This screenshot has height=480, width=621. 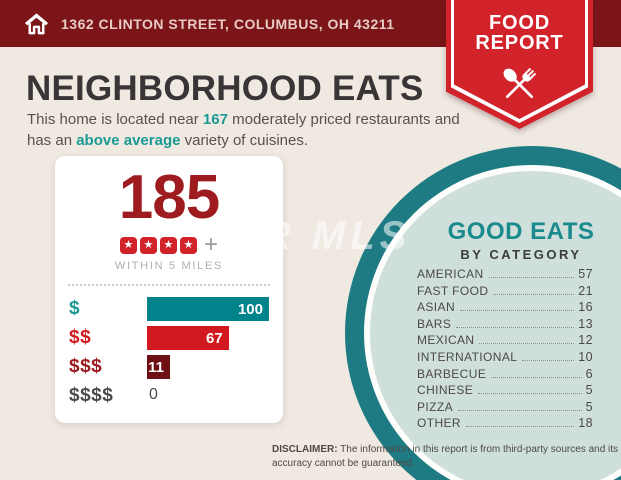 What do you see at coordinates (169, 197) in the screenshot?
I see `restaurant-count: 185` at bounding box center [169, 197].